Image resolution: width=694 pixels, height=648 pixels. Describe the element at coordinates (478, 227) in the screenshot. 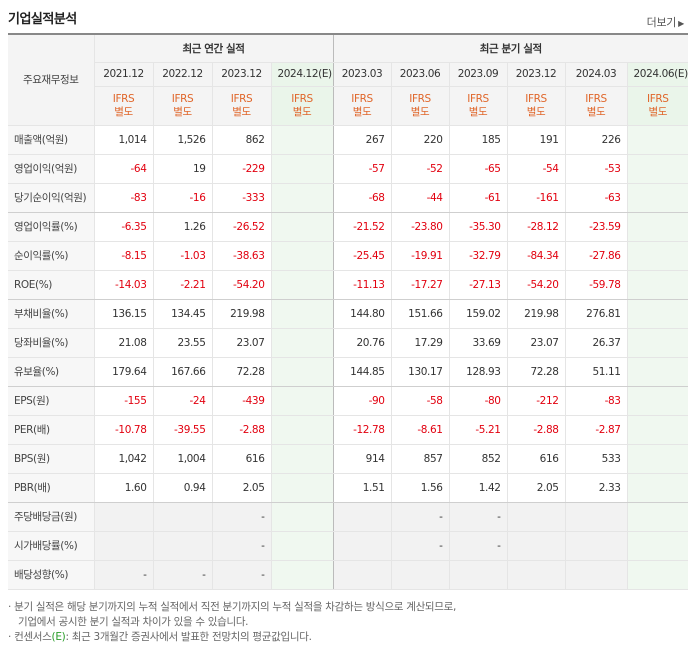

I see `table-cell: -35.30` at that location.